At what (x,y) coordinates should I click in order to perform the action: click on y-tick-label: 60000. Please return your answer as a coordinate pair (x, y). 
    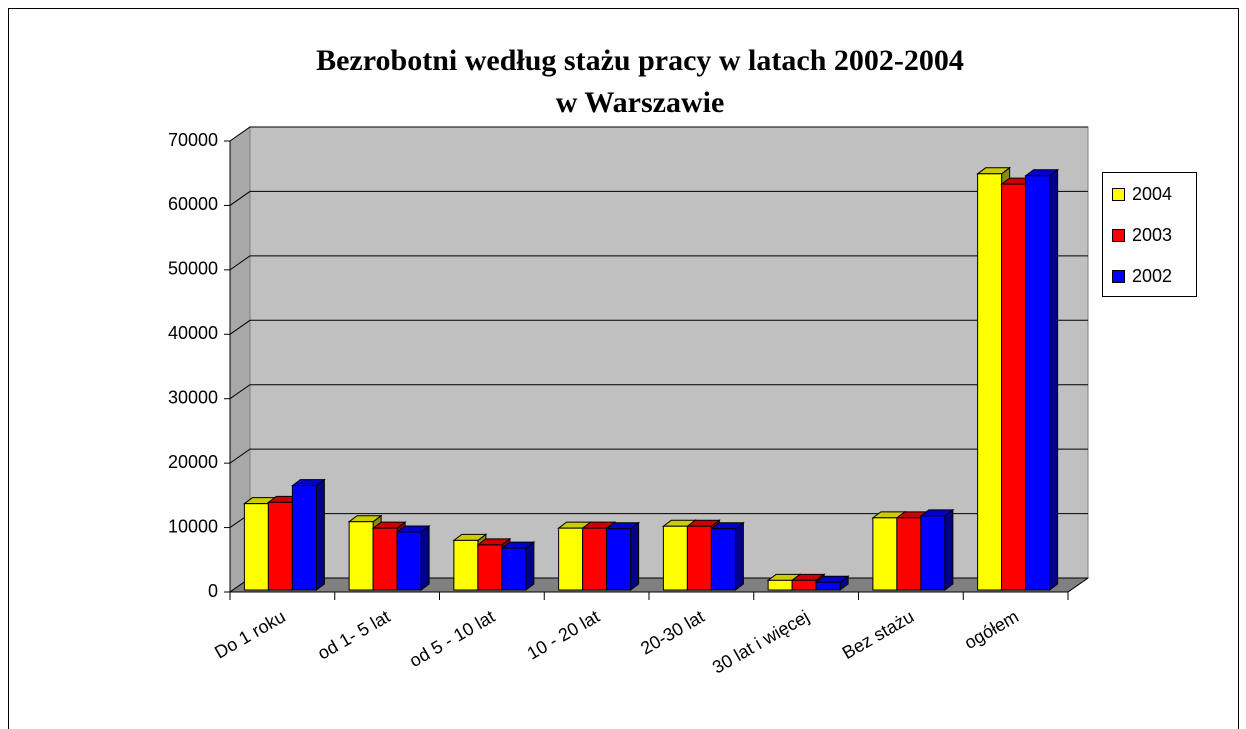
    Looking at the image, I should click on (193, 204).